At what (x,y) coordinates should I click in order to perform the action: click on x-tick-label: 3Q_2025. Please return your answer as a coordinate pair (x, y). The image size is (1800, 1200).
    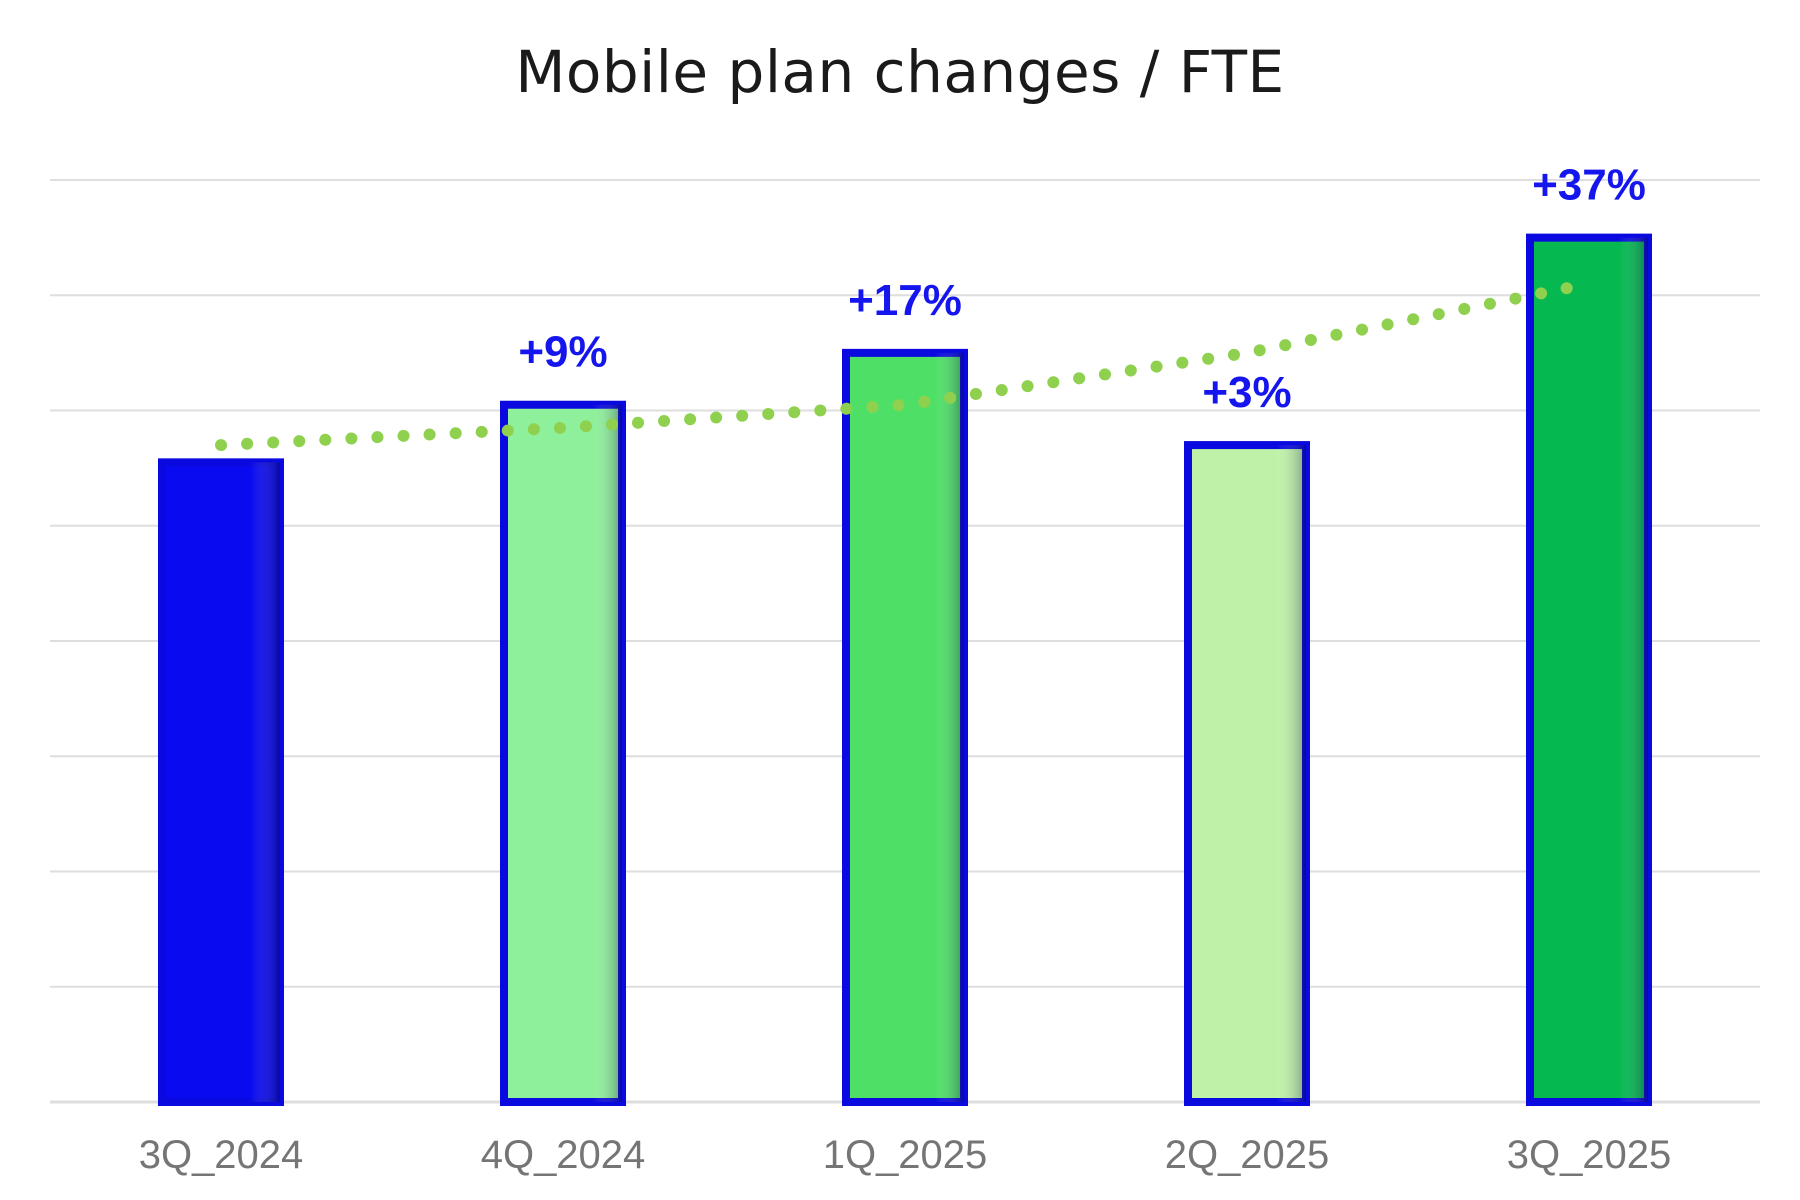
    Looking at the image, I should click on (1589, 1155).